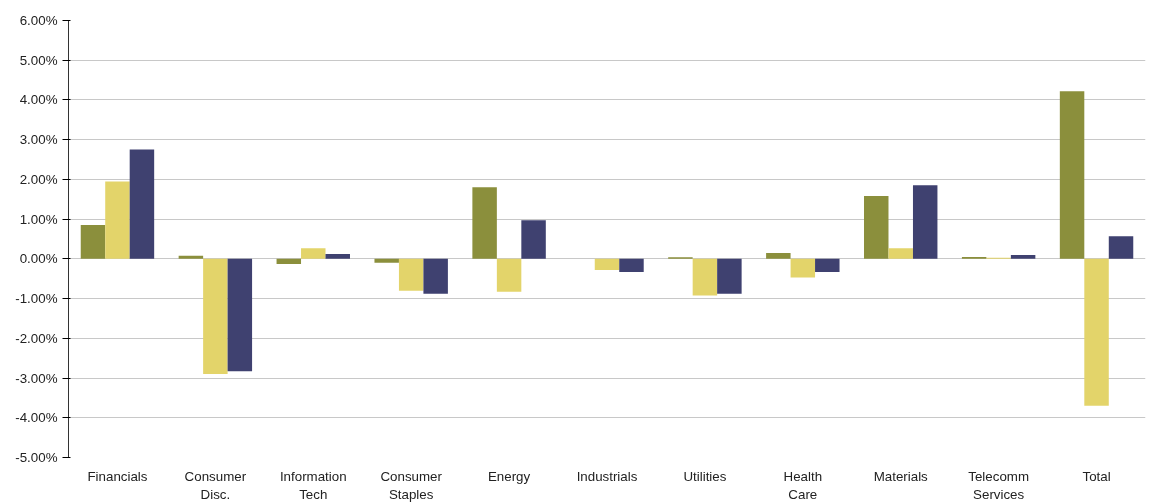  I want to click on y-tick-label: 1.00%, so click(38, 219).